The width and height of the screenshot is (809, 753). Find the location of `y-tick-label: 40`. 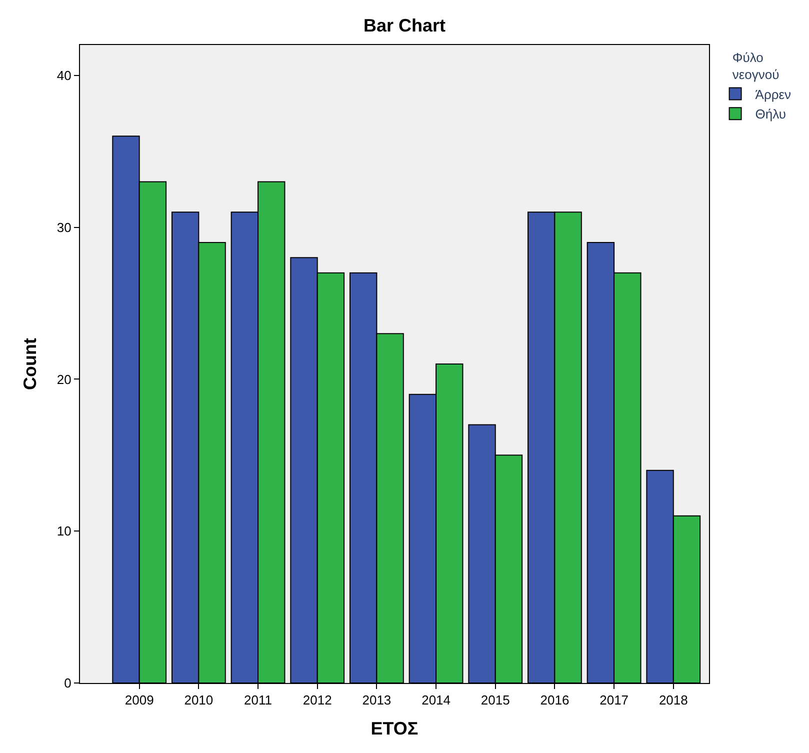

y-tick-label: 40 is located at coordinates (64, 75).